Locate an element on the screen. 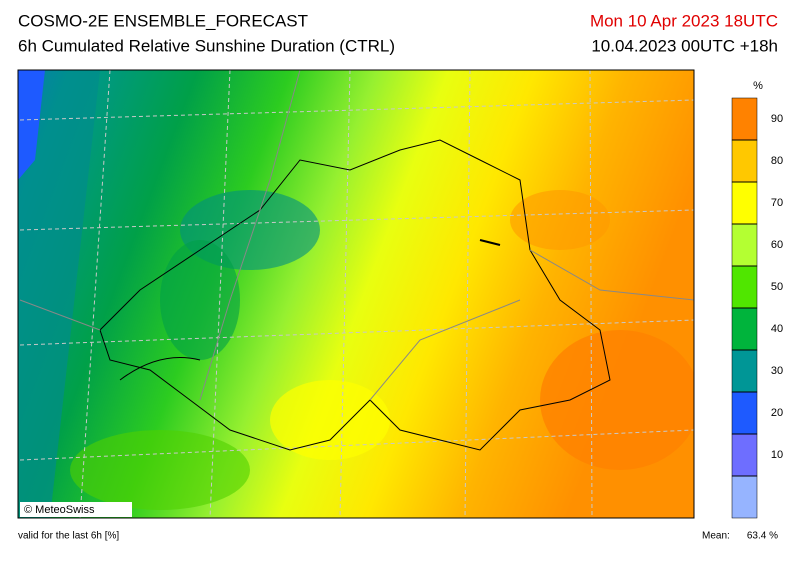 The height and width of the screenshot is (561, 800). legend-tick-label: 80 is located at coordinates (777, 161).